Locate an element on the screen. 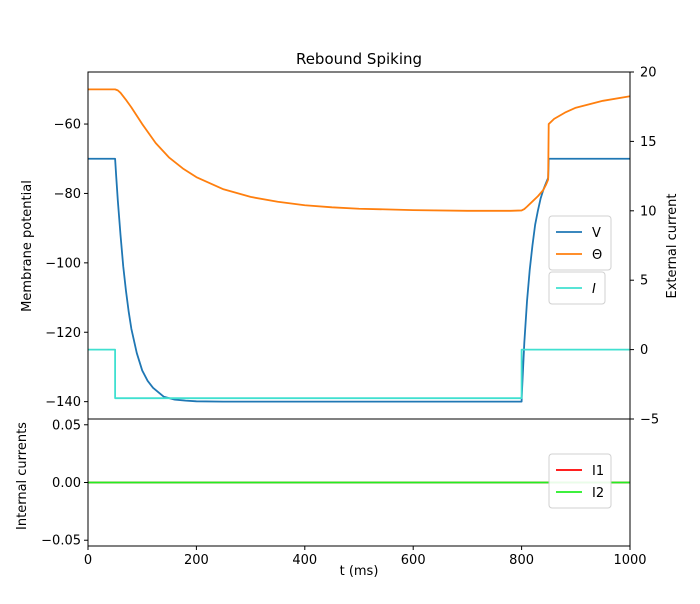 This screenshot has width=700, height=604. y-tick-label: −120 is located at coordinates (63, 333).